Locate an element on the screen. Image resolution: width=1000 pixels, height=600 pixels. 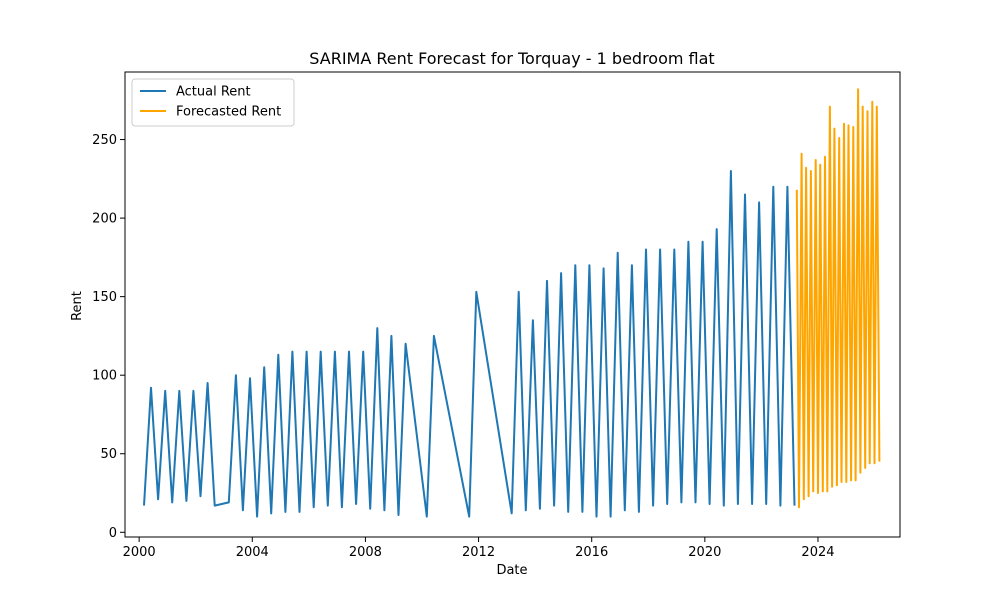
legend: Actual Rent Forecasted Rent is located at coordinates (213, 102).